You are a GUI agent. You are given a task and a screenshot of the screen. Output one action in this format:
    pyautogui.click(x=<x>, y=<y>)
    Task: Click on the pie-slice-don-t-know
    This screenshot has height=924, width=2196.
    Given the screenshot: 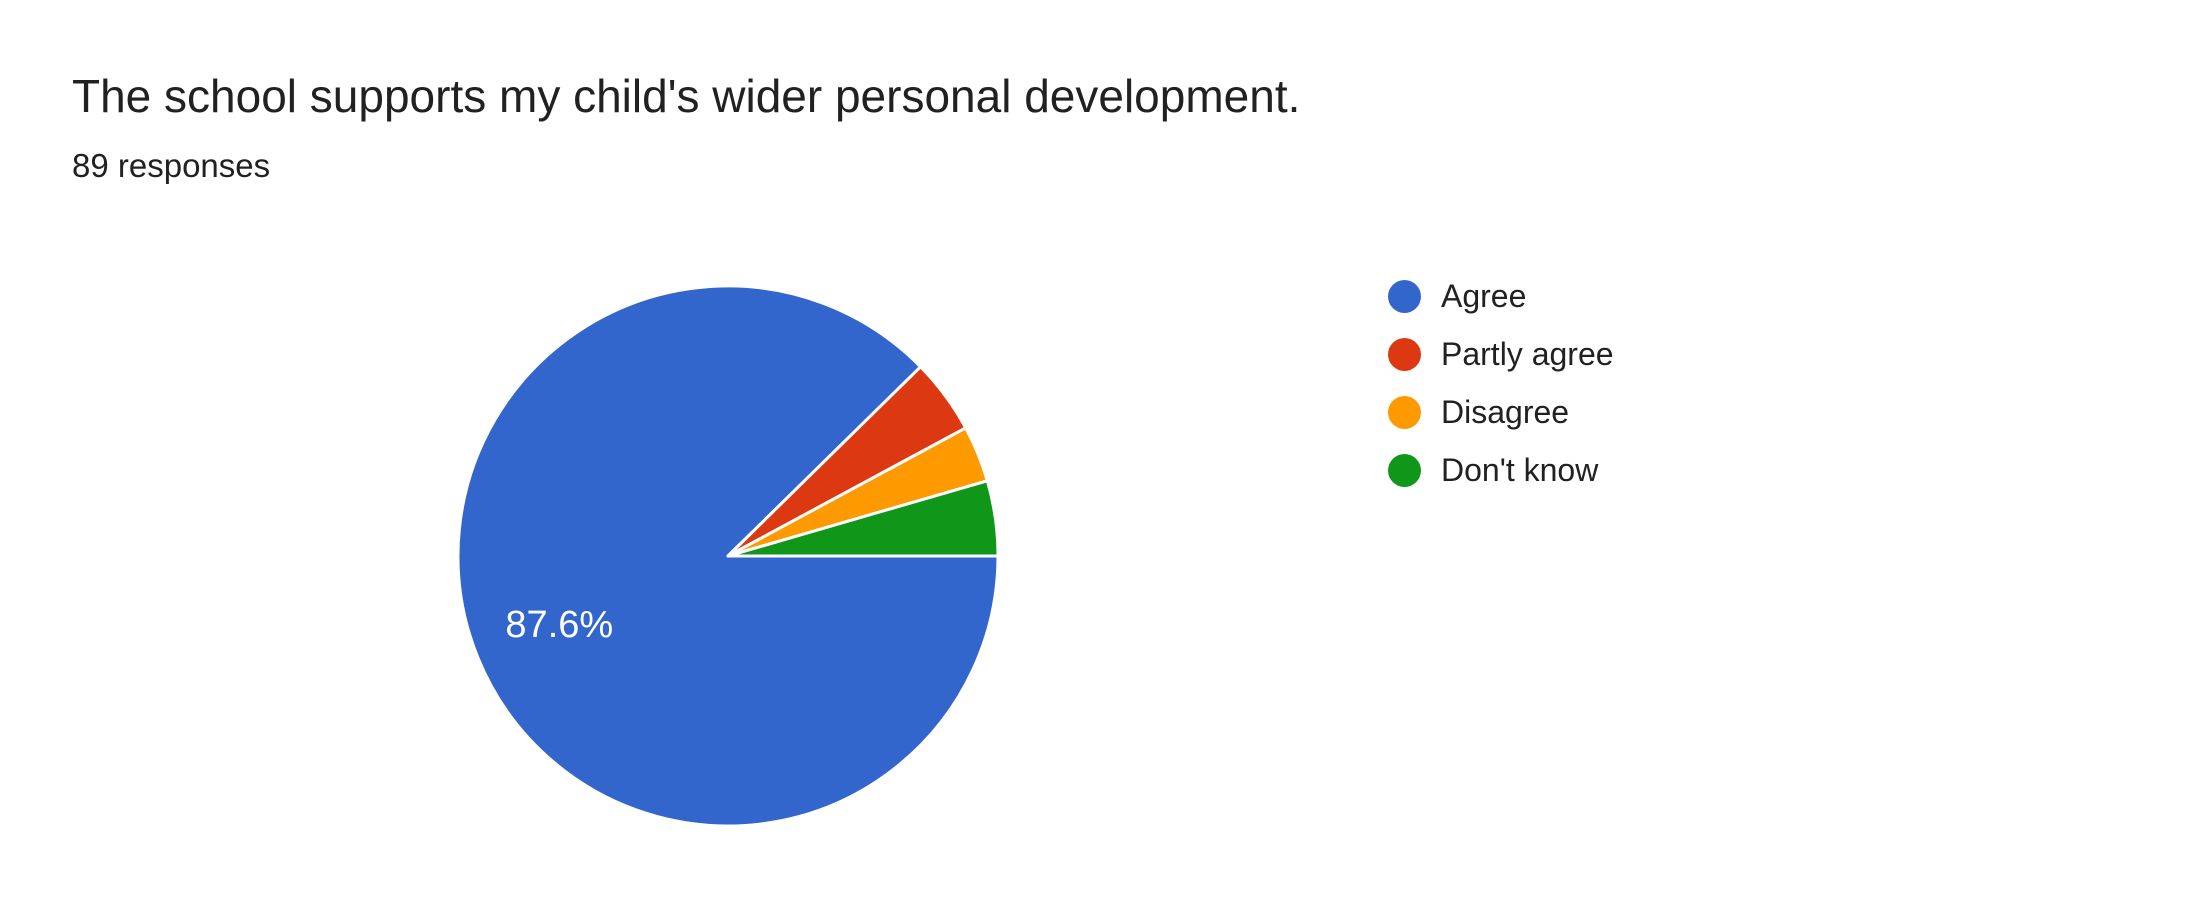 What is the action you would take?
    pyautogui.click(x=863, y=518)
    